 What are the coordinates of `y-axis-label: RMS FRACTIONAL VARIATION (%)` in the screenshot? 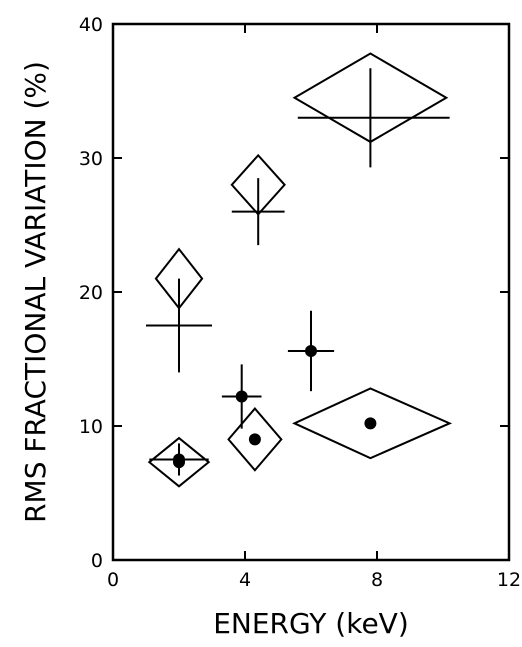 It's located at (35, 292).